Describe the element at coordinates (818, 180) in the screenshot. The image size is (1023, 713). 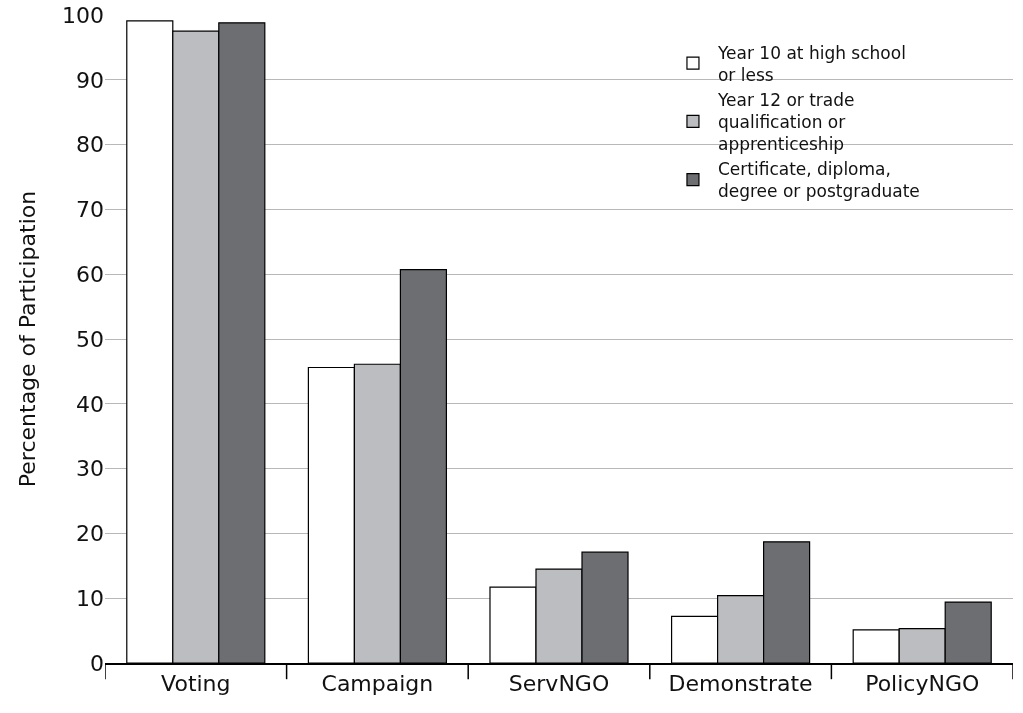
I see `legend-label: Certificate, diploma, degree or postgraduate` at that location.